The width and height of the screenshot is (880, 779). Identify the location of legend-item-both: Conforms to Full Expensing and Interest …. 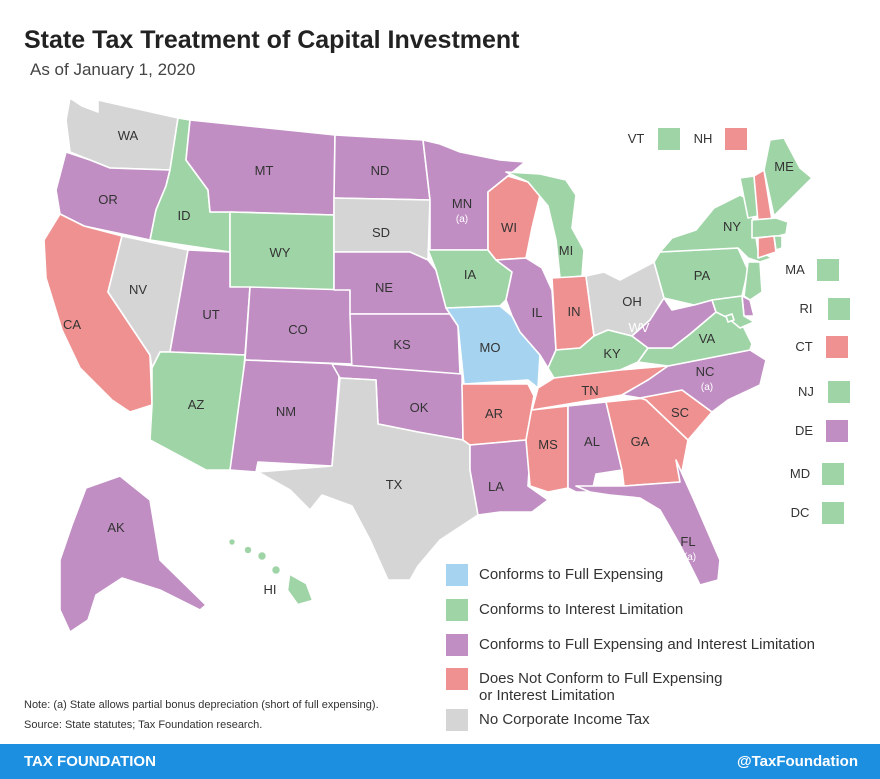
(652, 645).